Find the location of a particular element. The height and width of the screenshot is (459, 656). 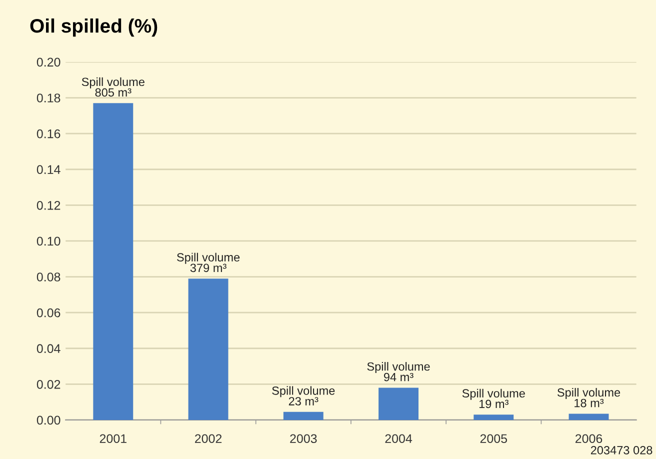

chart-title: Oil spilled (%) is located at coordinates (94, 27).